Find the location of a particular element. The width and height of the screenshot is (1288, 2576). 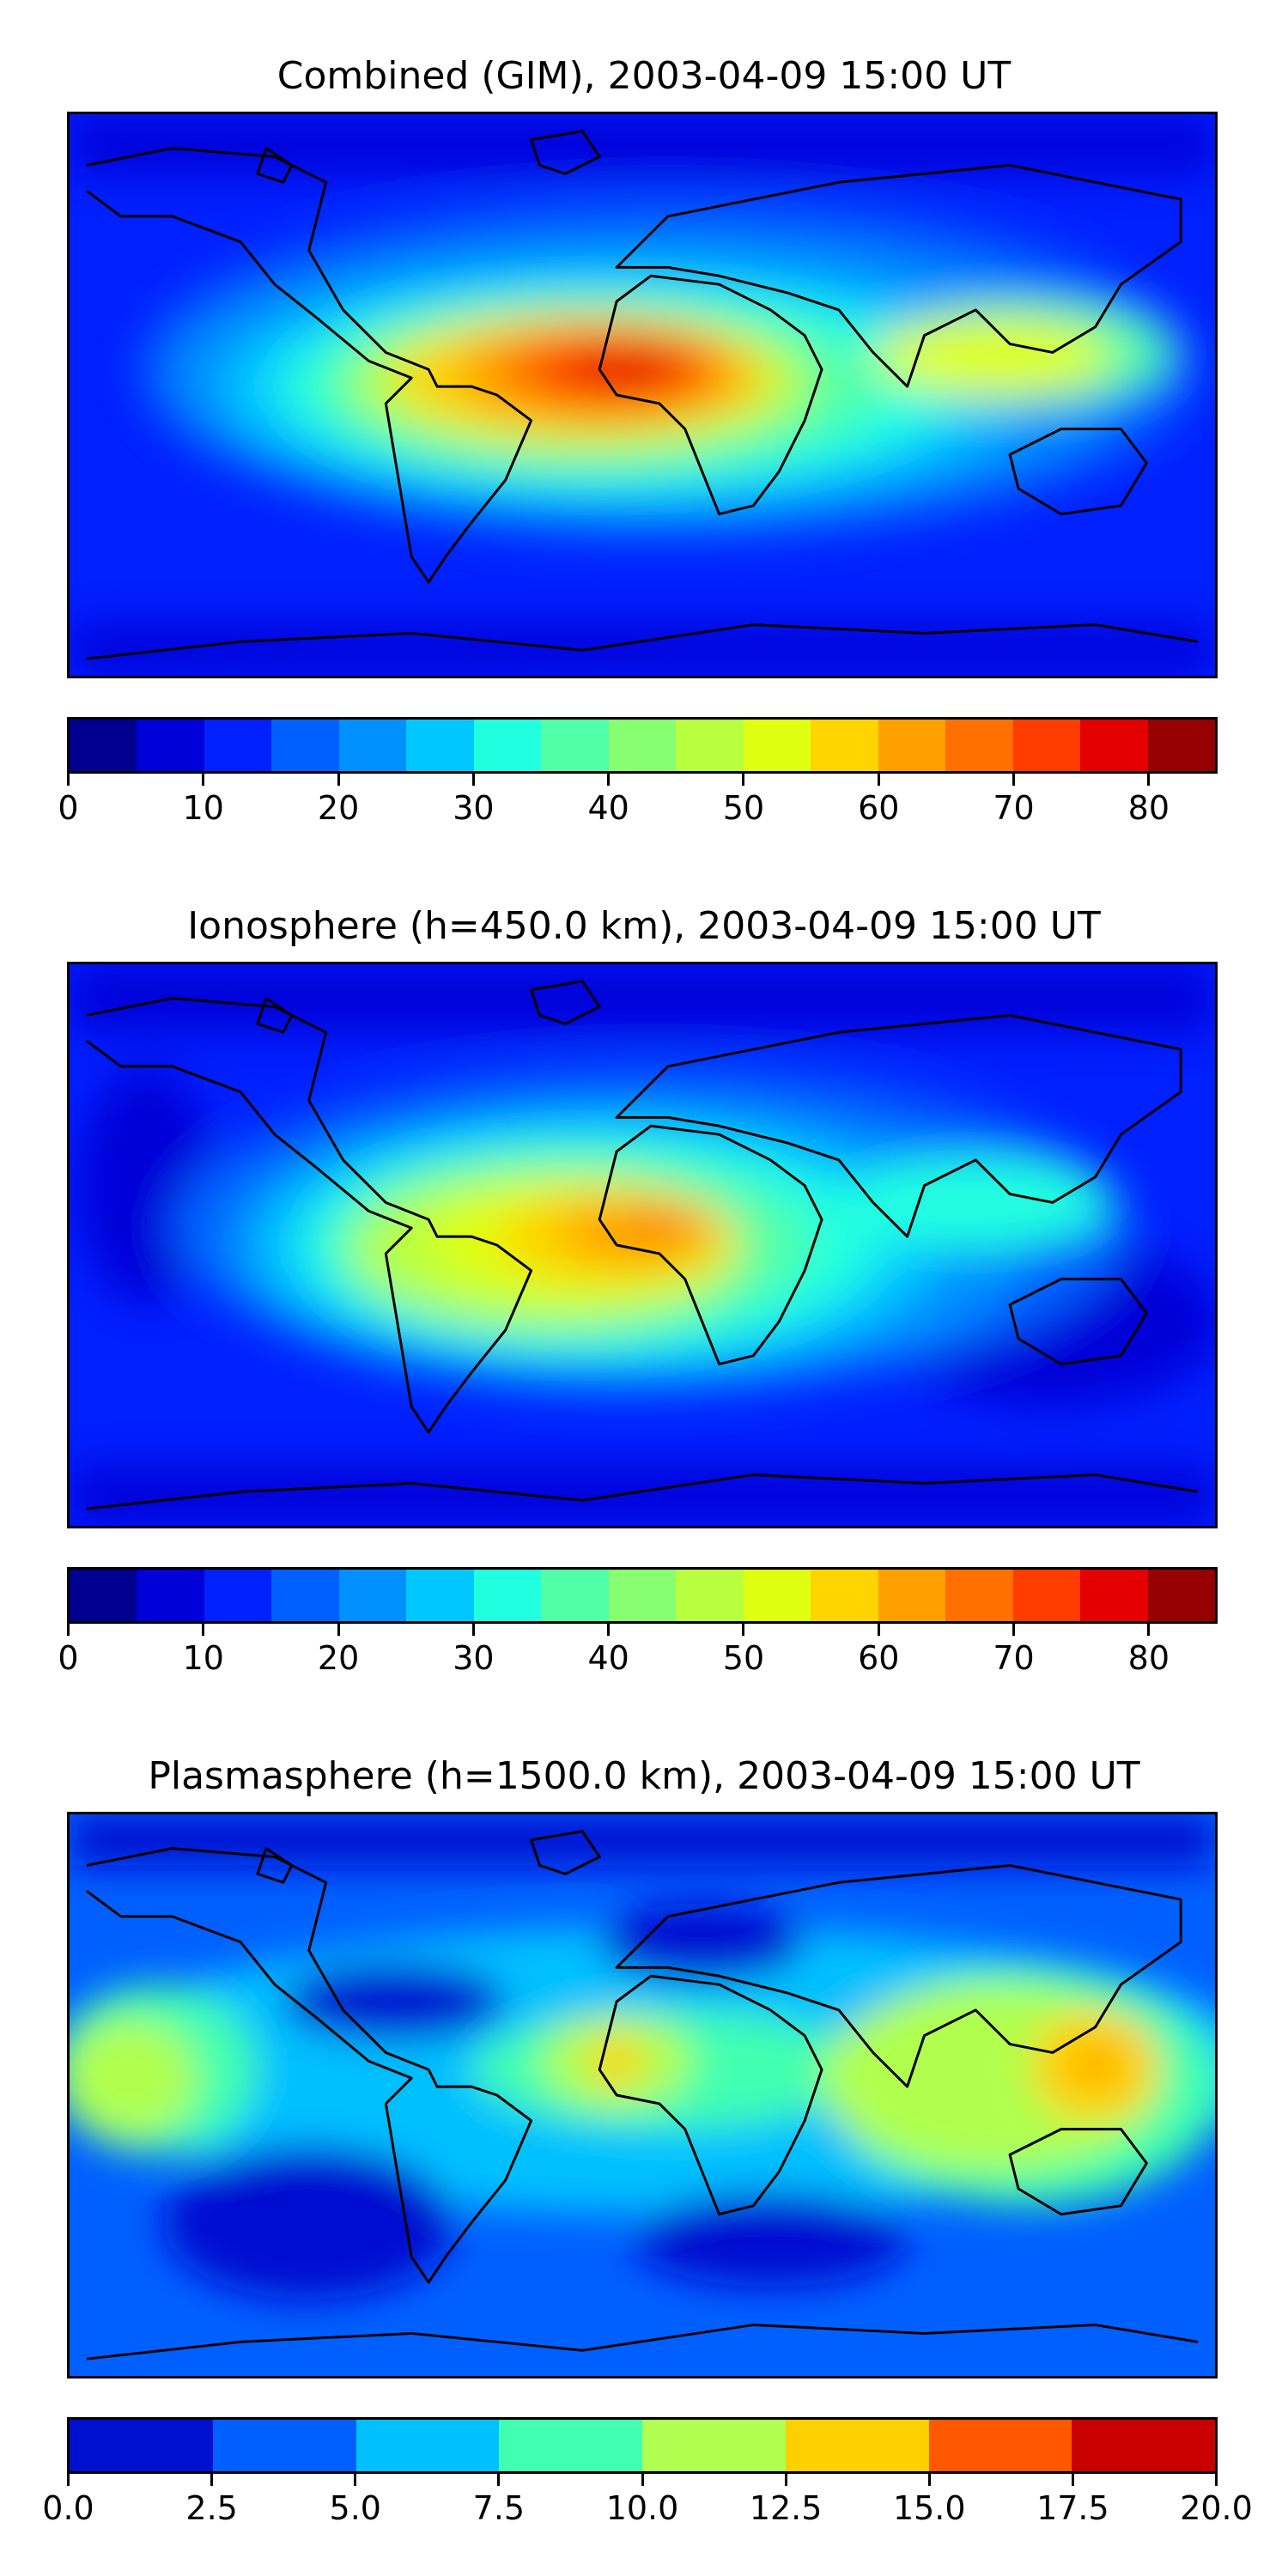

panel-title-combined: Combined (GIM), 2003-04-09 15:00 UT is located at coordinates (644, 76).